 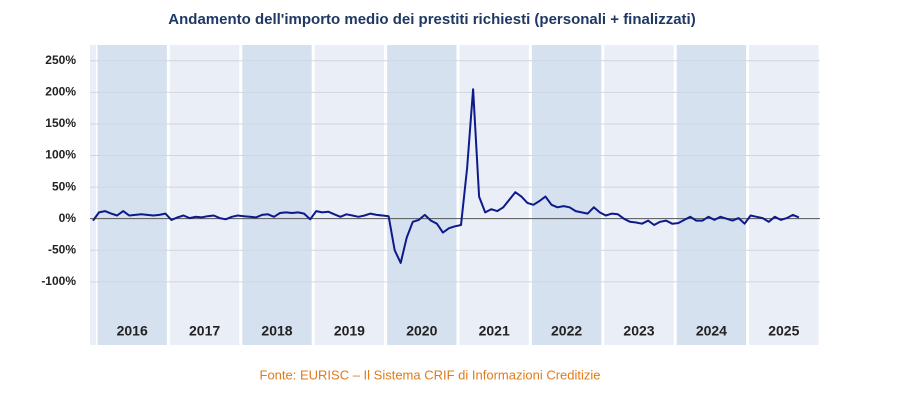 What do you see at coordinates (132, 331) in the screenshot?
I see `x-tick-label: 2016` at bounding box center [132, 331].